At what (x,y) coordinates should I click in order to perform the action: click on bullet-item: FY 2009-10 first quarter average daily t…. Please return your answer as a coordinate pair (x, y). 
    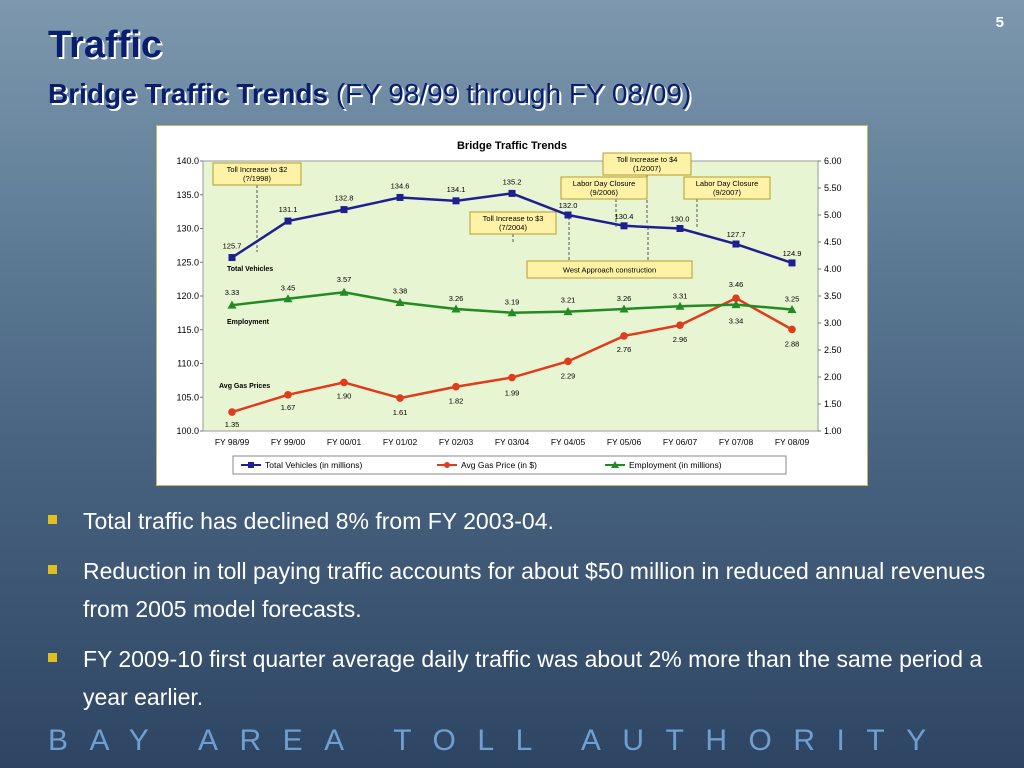
    Looking at the image, I should click on (523, 678).